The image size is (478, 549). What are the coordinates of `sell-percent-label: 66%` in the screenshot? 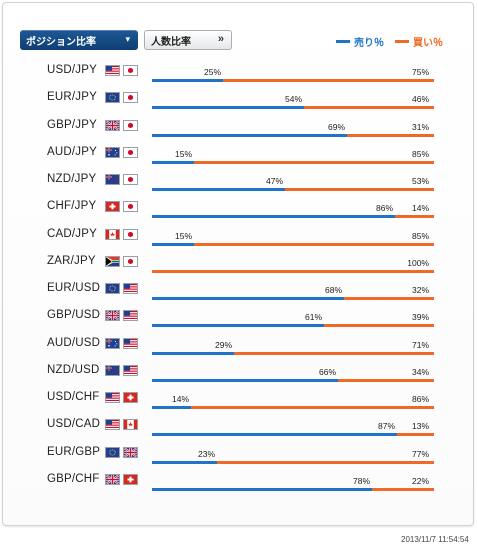 It's located at (327, 371).